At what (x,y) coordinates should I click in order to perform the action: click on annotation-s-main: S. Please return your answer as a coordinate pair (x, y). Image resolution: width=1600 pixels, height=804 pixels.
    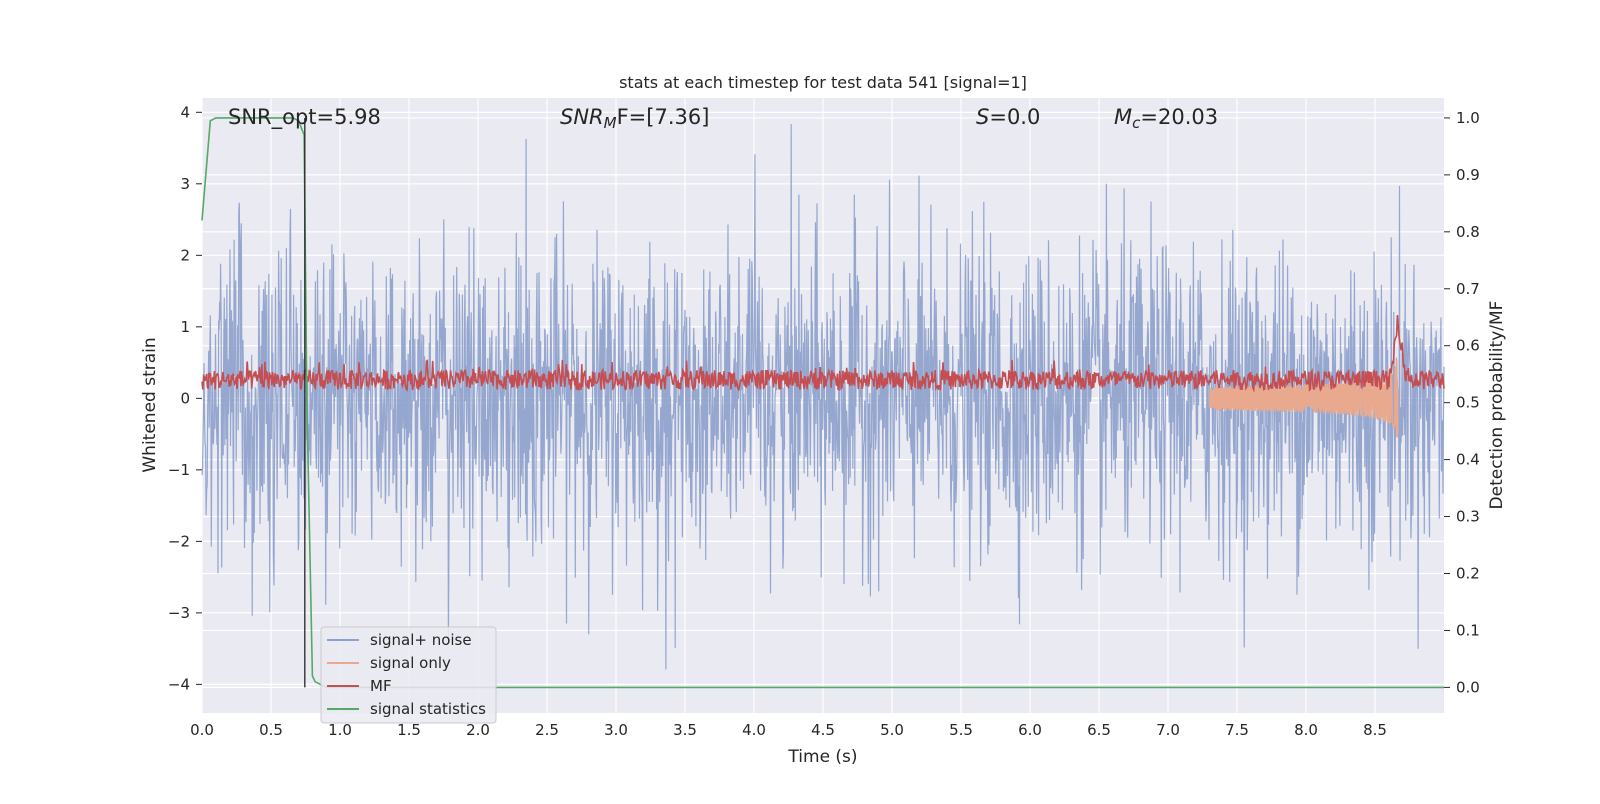
    Looking at the image, I should click on (982, 117).